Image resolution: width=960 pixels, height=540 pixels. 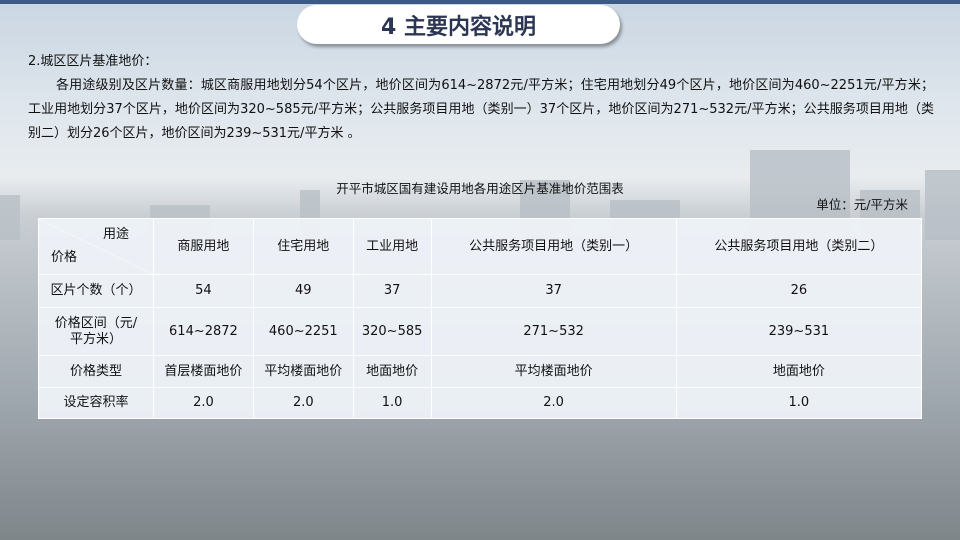 I want to click on table-row: 设定容积率 2.0 2.0 1.0 2.0 1.0, so click(x=480, y=403).